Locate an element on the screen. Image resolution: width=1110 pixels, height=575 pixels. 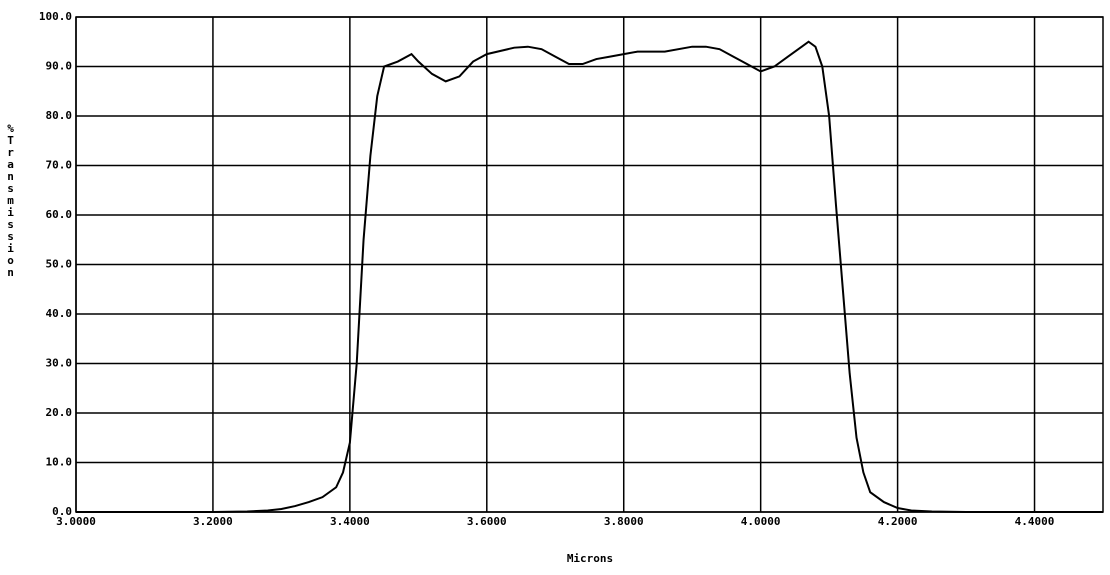
x-tick-label: 3.4000 is located at coordinates (350, 521).